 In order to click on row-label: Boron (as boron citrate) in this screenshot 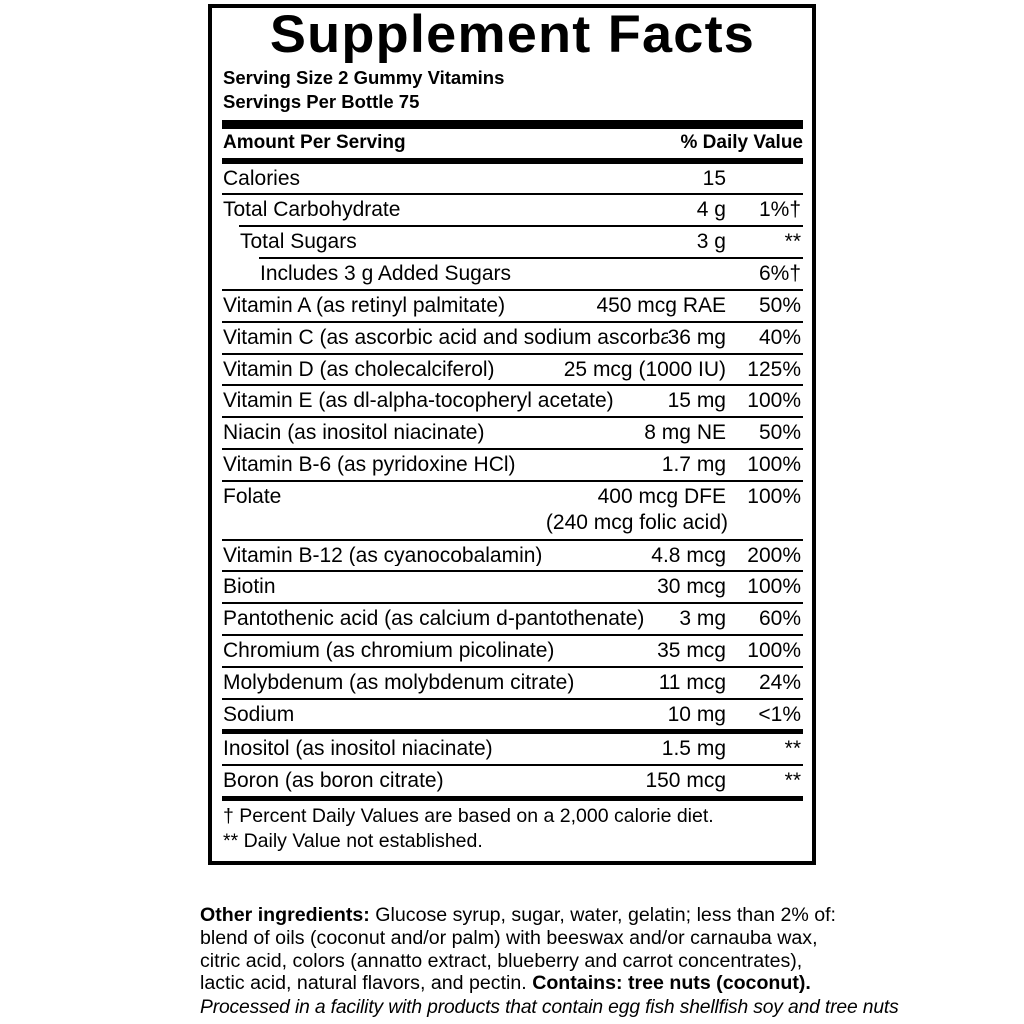, I will do `click(333, 781)`.